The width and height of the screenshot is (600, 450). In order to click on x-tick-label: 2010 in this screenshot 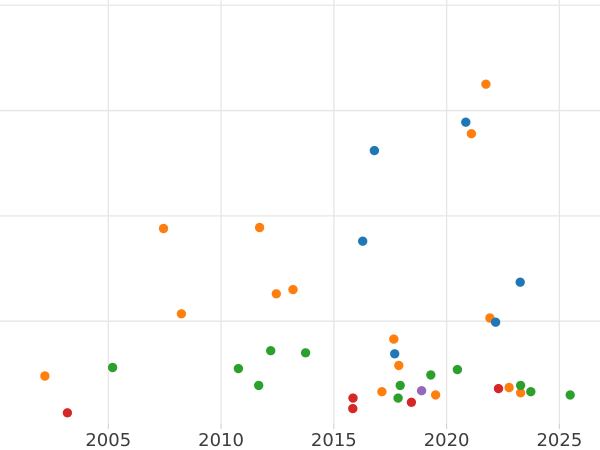, I will do `click(221, 440)`.